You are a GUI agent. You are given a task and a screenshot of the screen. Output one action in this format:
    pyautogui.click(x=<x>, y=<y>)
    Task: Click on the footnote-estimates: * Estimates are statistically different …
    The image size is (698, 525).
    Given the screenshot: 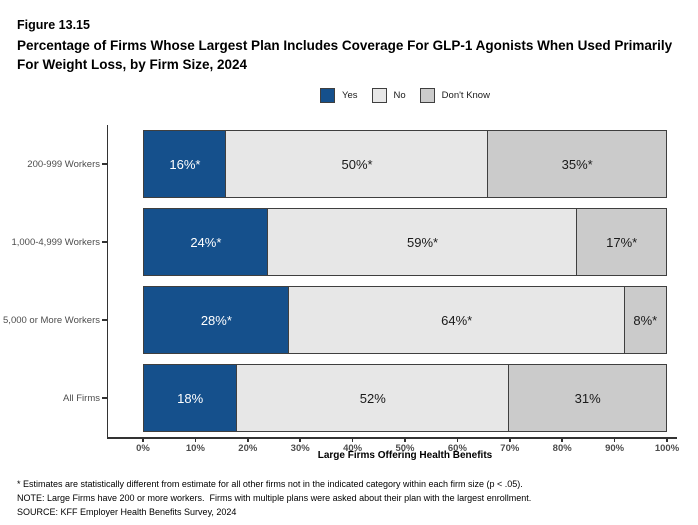 What is the action you would take?
    pyautogui.click(x=270, y=484)
    